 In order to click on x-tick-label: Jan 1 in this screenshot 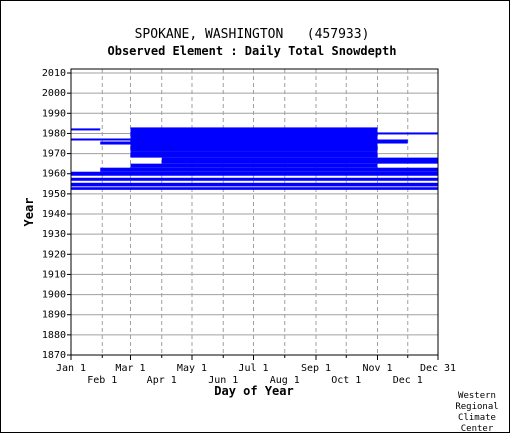, I will do `click(71, 368)`.